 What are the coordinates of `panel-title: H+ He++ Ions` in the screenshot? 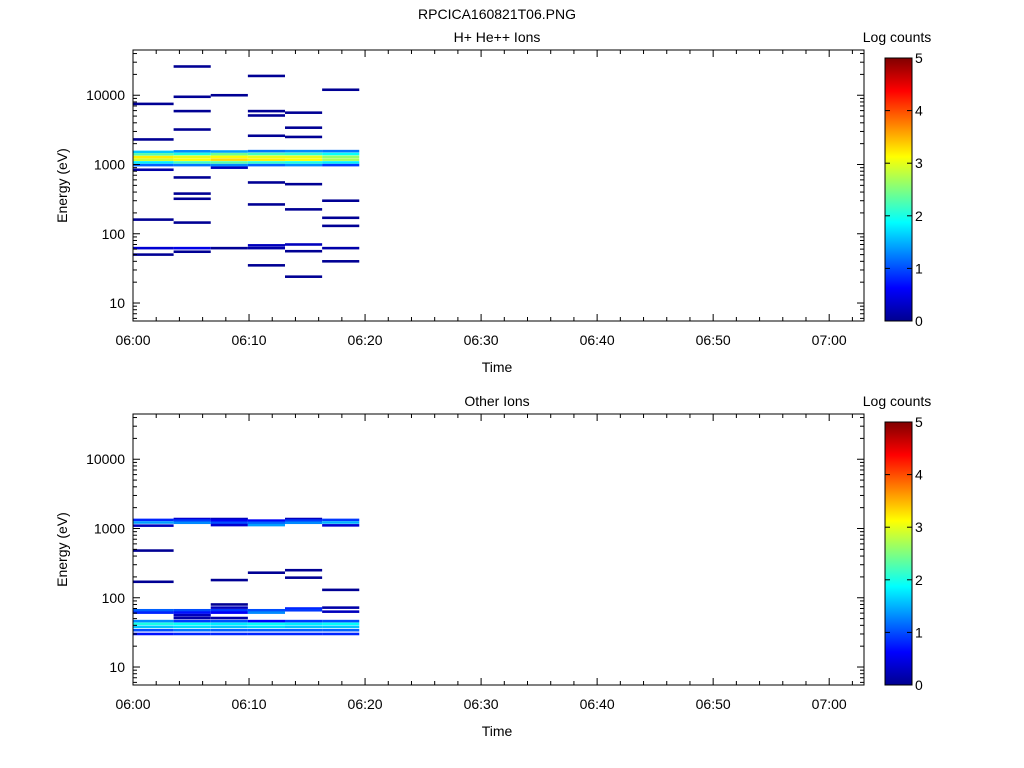 It's located at (497, 37).